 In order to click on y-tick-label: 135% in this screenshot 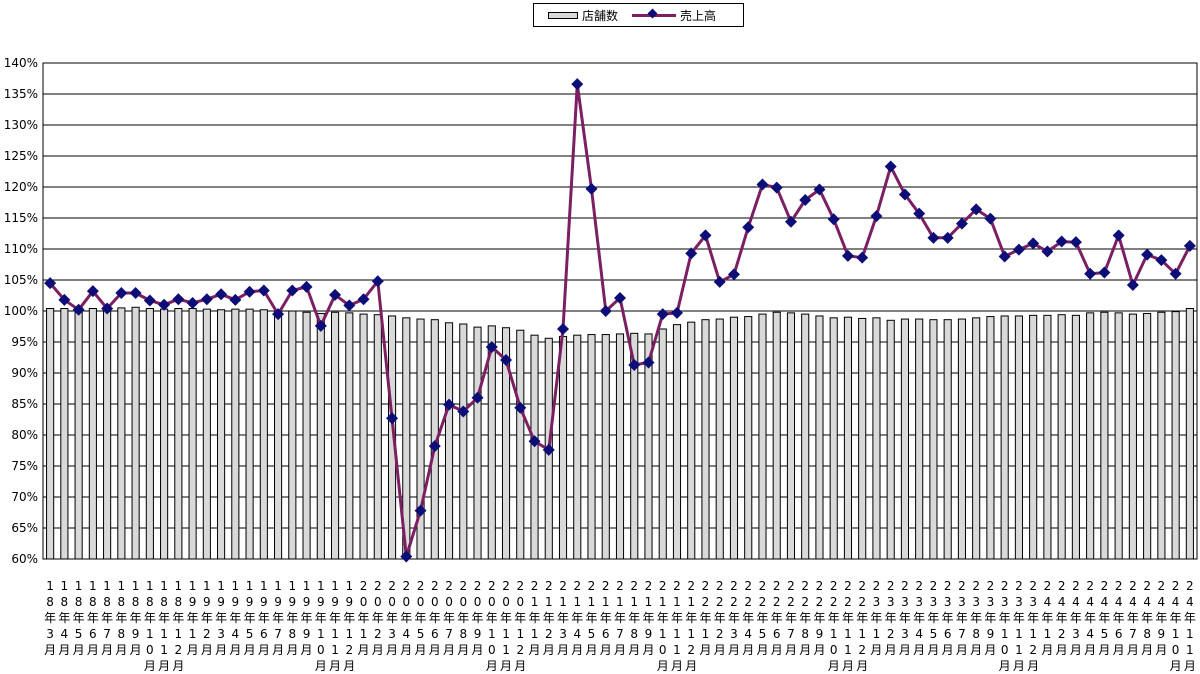, I will do `click(21, 94)`.